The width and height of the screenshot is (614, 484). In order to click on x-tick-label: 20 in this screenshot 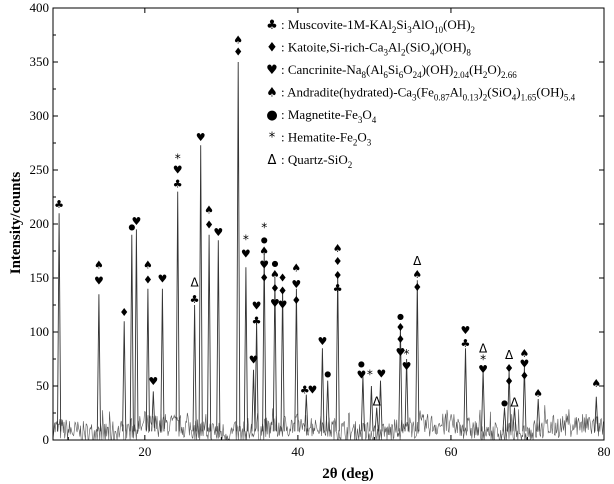, I will do `click(144, 451)`.